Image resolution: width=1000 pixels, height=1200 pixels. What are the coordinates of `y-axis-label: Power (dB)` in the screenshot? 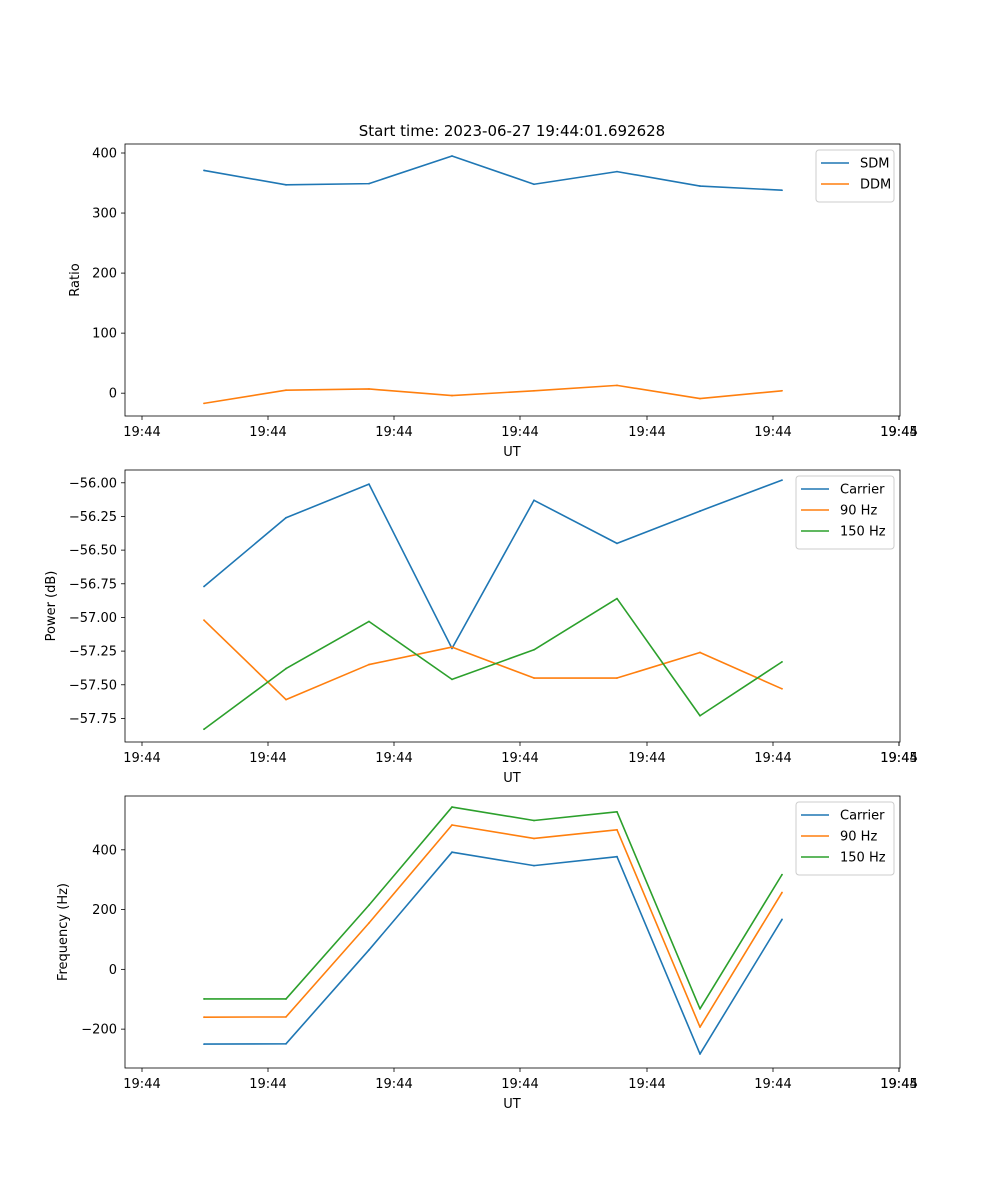 It's located at (51, 606).